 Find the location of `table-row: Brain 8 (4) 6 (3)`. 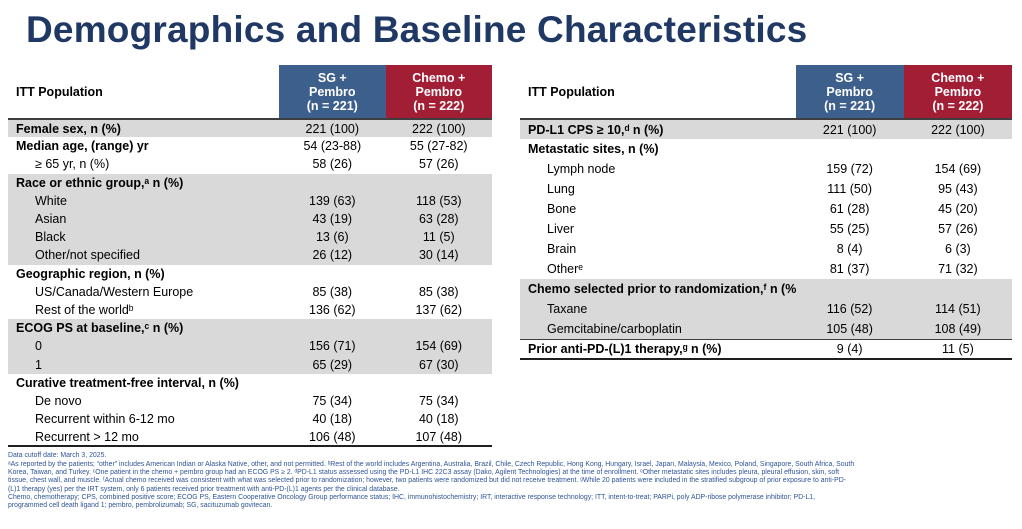

table-row: Brain 8 (4) 6 (3) is located at coordinates (766, 249).